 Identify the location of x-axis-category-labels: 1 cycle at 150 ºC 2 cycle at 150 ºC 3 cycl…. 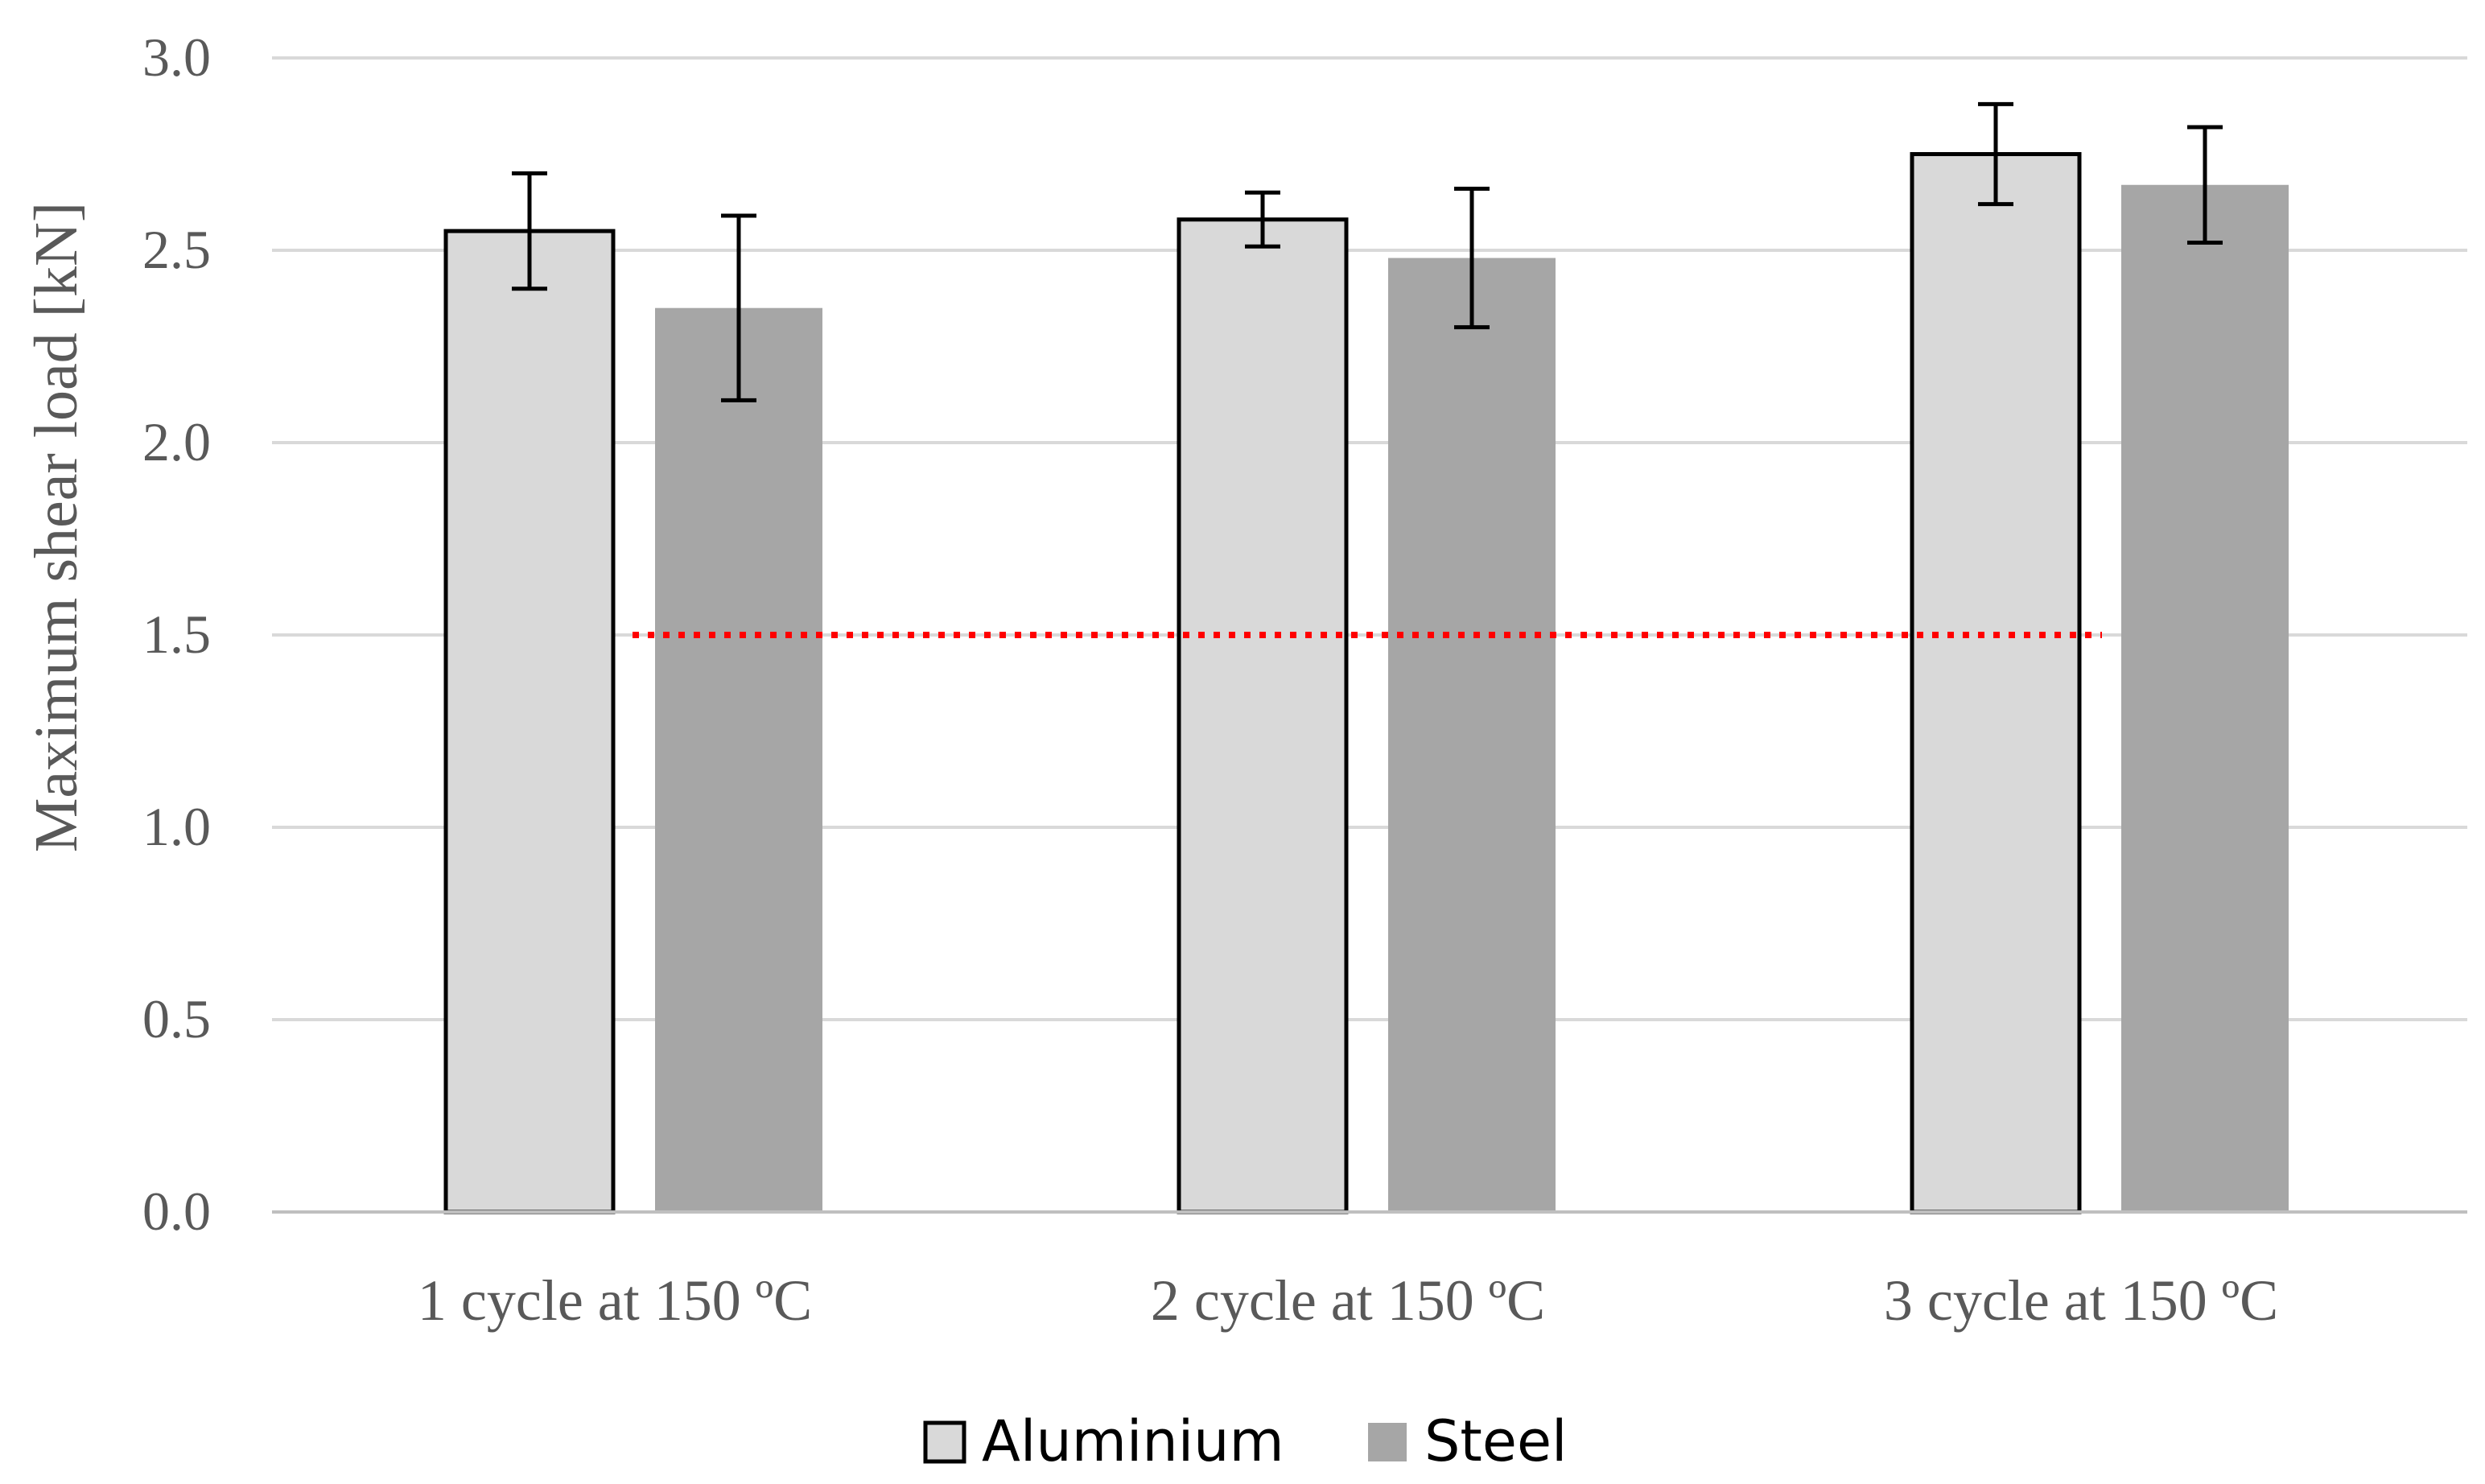
(1348, 1300).